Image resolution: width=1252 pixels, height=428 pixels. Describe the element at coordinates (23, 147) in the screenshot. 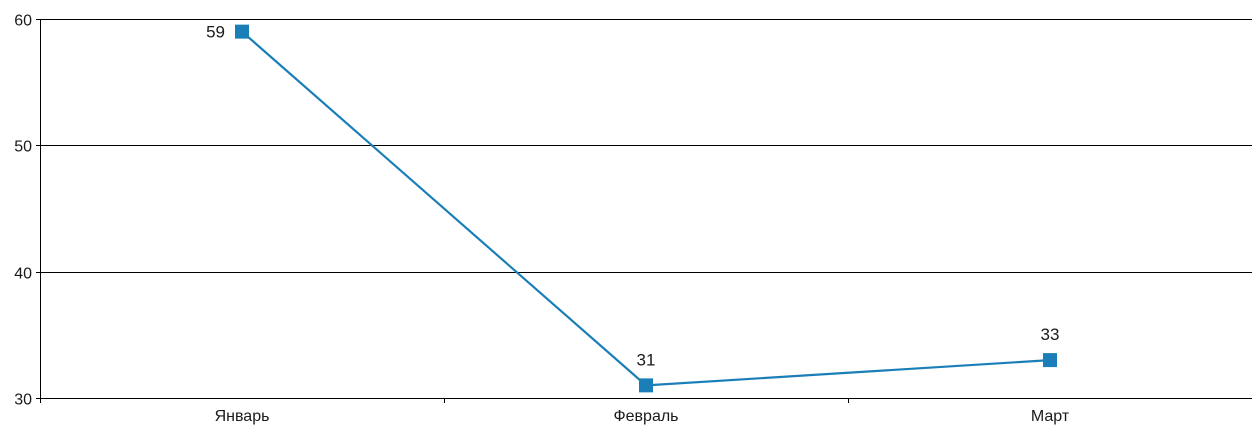

I see `y-tick-label-50: 50` at that location.